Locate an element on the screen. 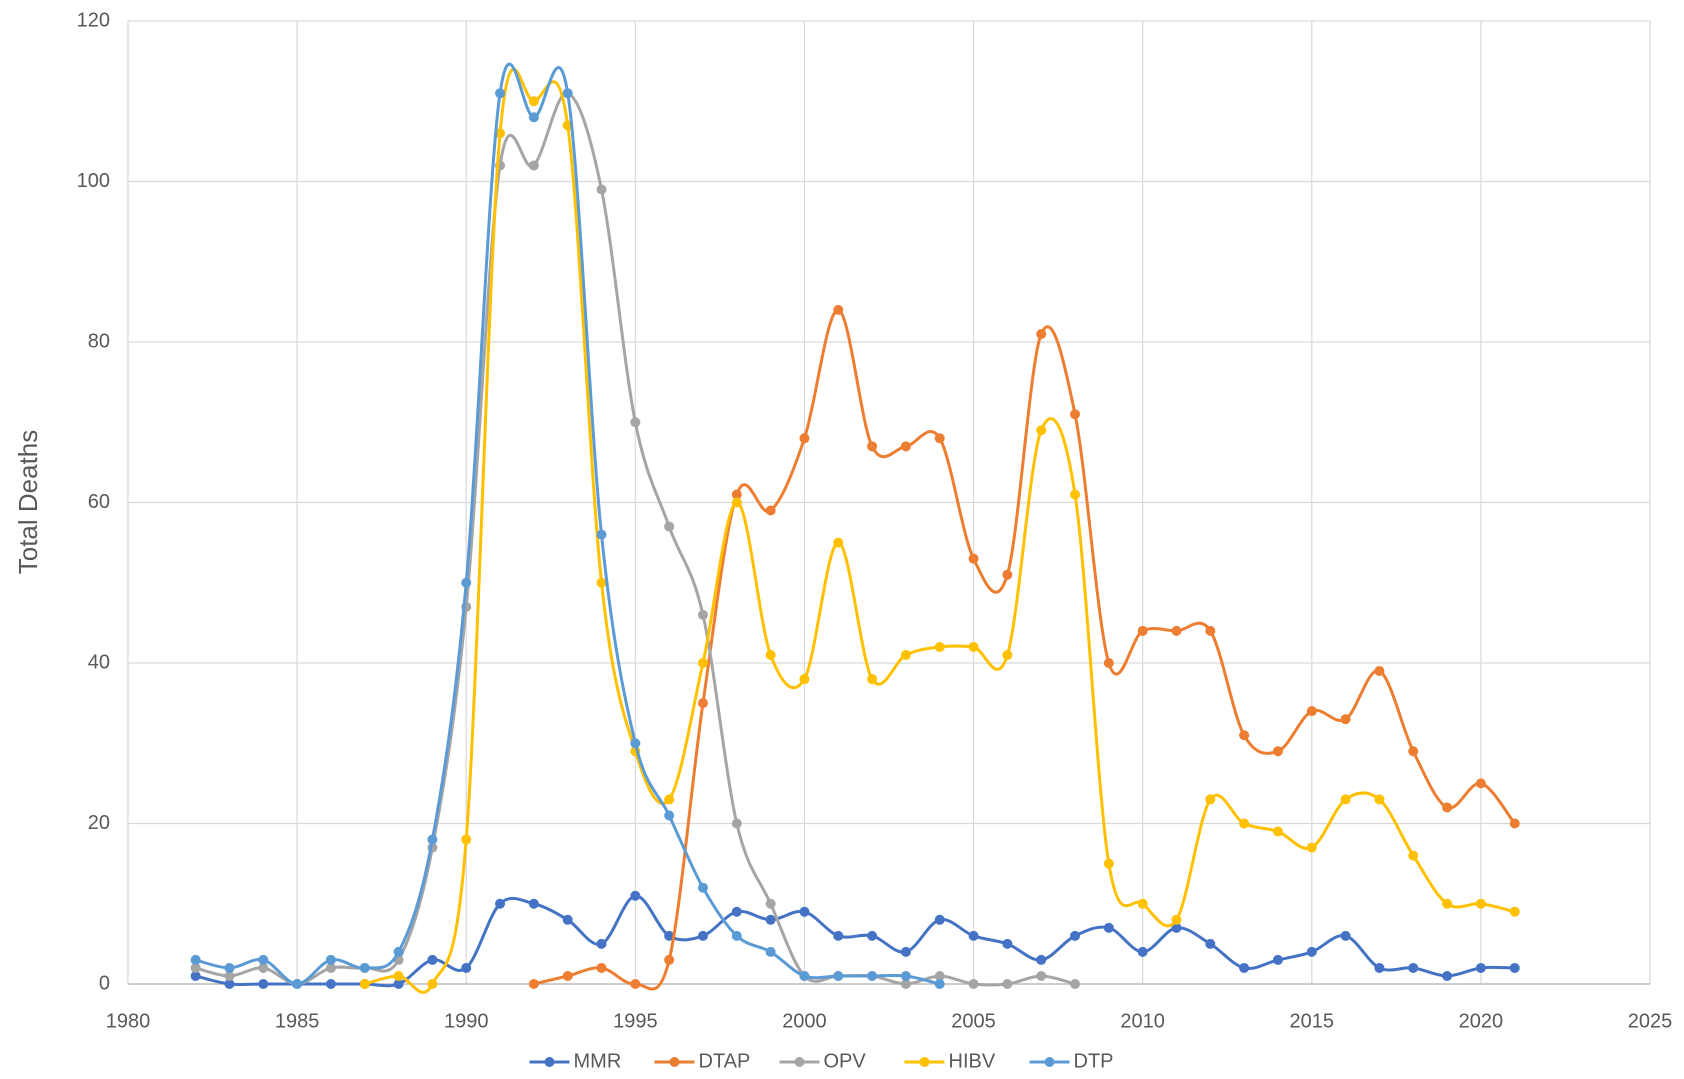  legend-label: HIBV is located at coordinates (972, 1061).